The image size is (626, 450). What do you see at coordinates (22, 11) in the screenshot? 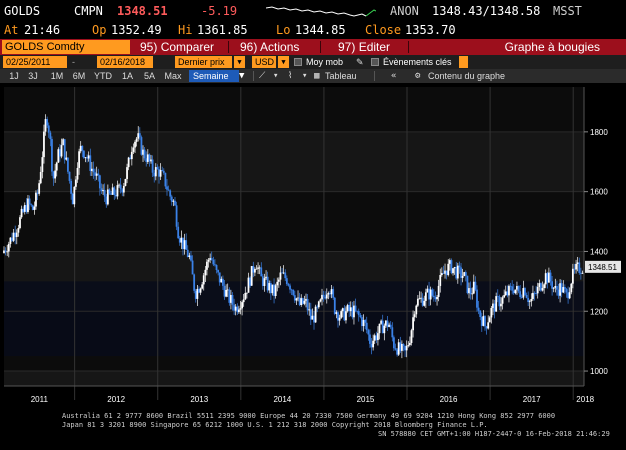
I see `ticker-symbol: GOLDS` at bounding box center [22, 11].